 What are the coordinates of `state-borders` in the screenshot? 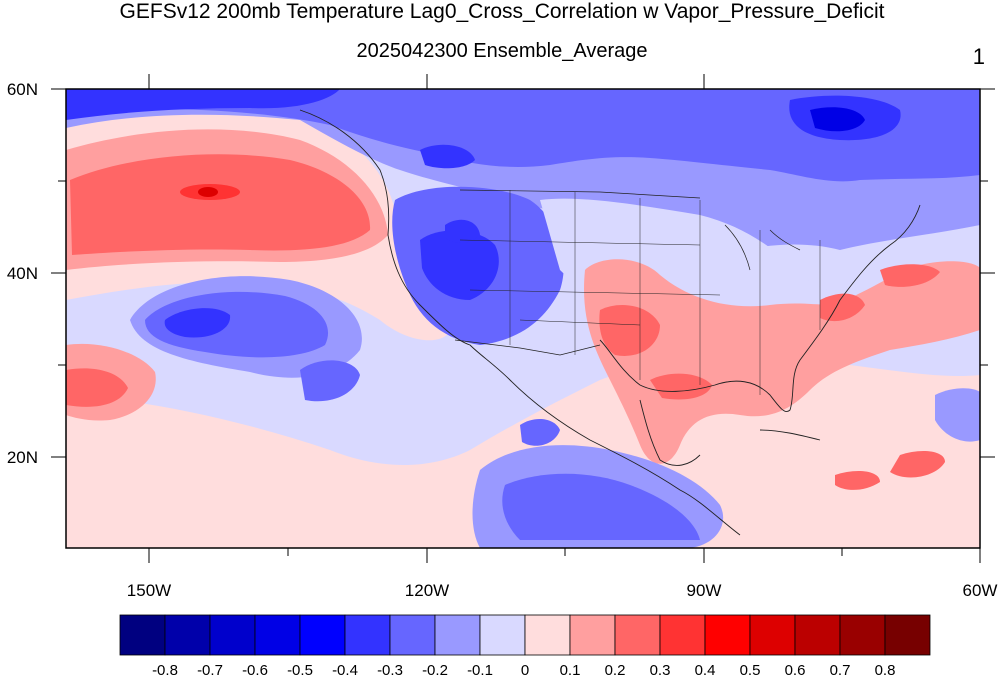 It's located at (665, 292).